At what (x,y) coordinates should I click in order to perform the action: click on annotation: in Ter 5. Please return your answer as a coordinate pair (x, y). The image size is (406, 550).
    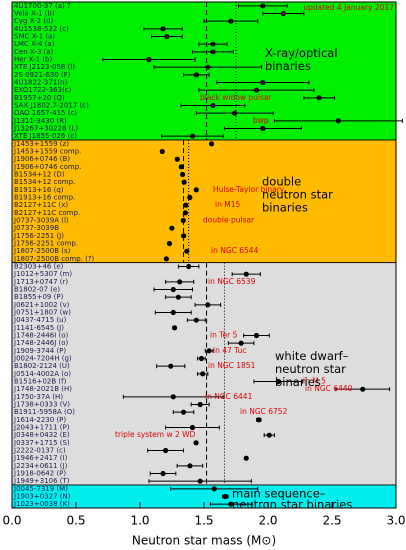
    Looking at the image, I should click on (224, 335).